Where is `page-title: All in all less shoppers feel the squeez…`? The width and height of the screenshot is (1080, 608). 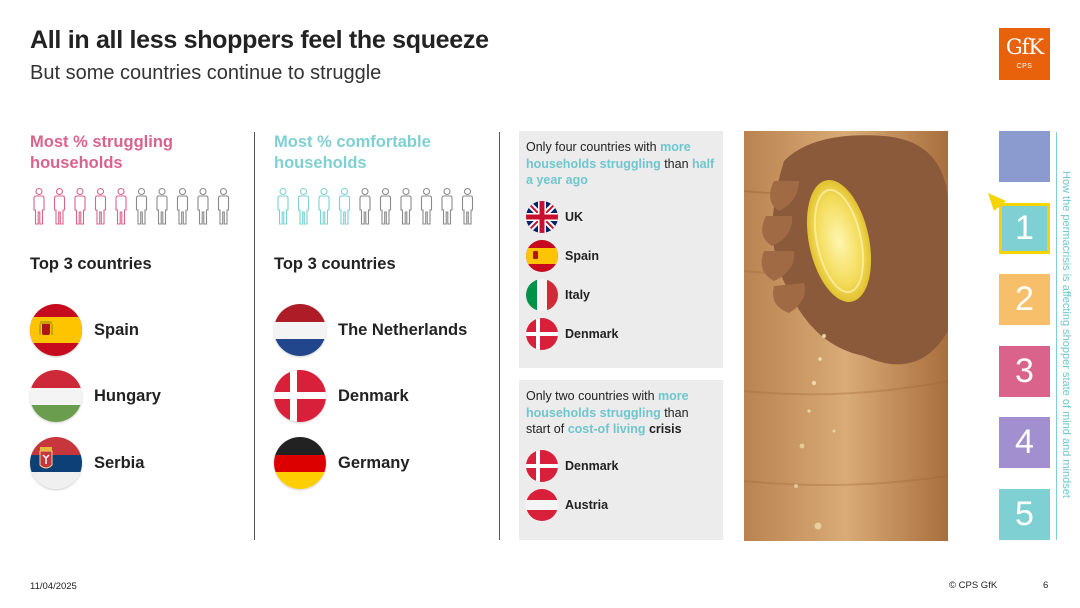
page-title: All in all less shoppers feel the squeez… is located at coordinates (259, 40).